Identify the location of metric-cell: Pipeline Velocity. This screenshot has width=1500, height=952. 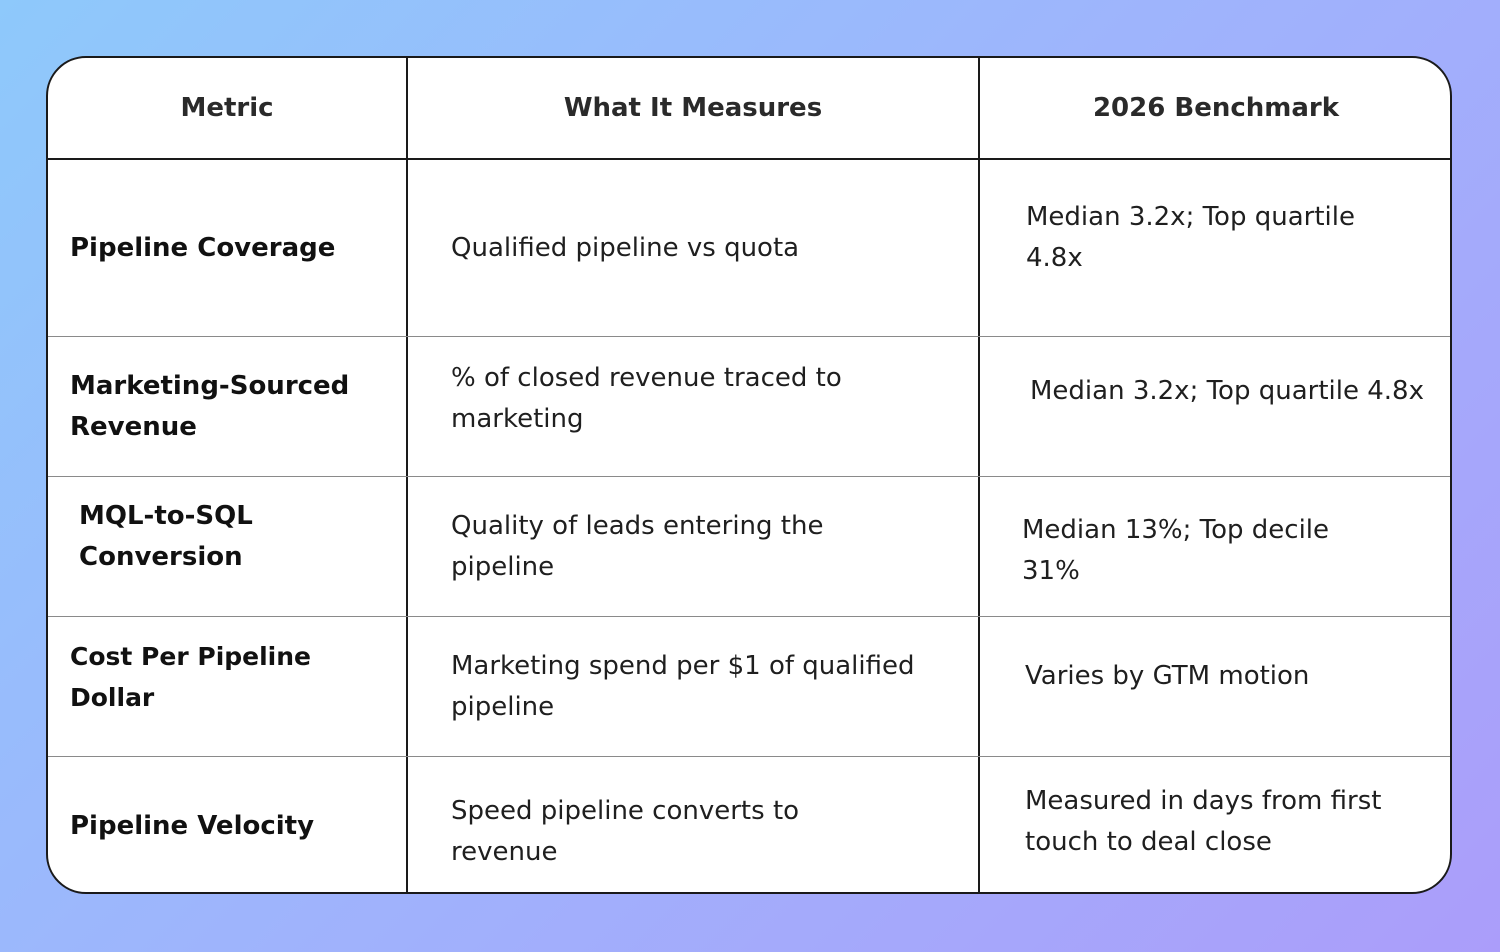
(192, 826).